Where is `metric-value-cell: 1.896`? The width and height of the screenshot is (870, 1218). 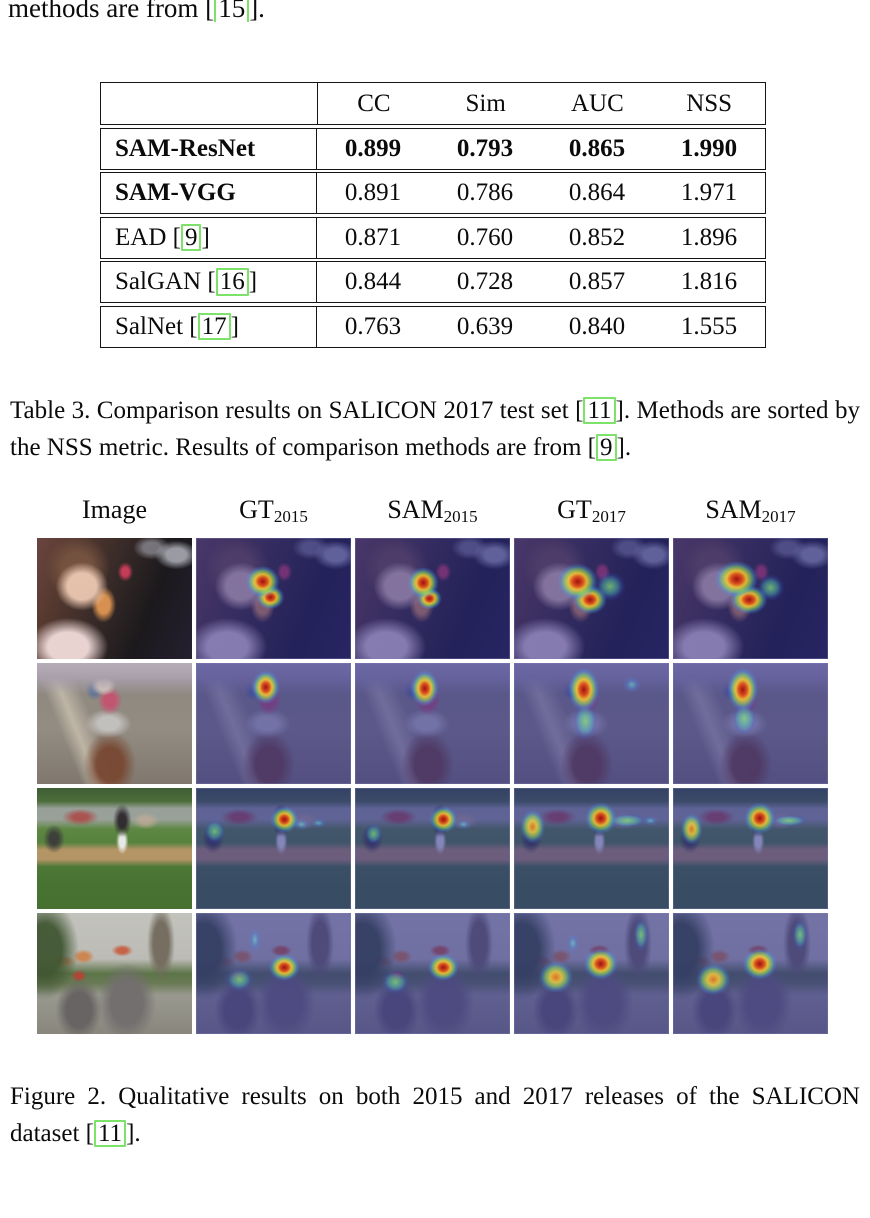 metric-value-cell: 1.896 is located at coordinates (709, 237).